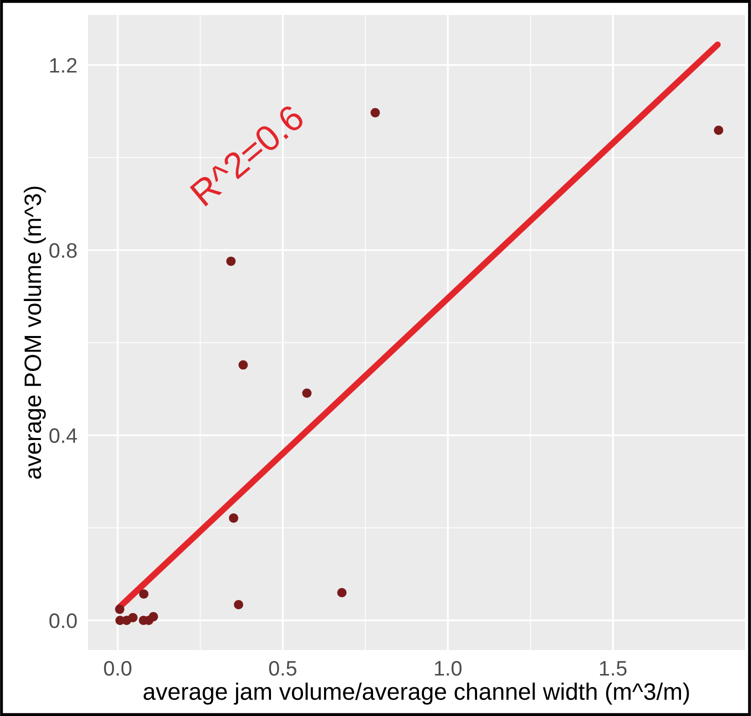  What do you see at coordinates (63, 65) in the screenshot?
I see `y-tick-label: 1.2` at bounding box center [63, 65].